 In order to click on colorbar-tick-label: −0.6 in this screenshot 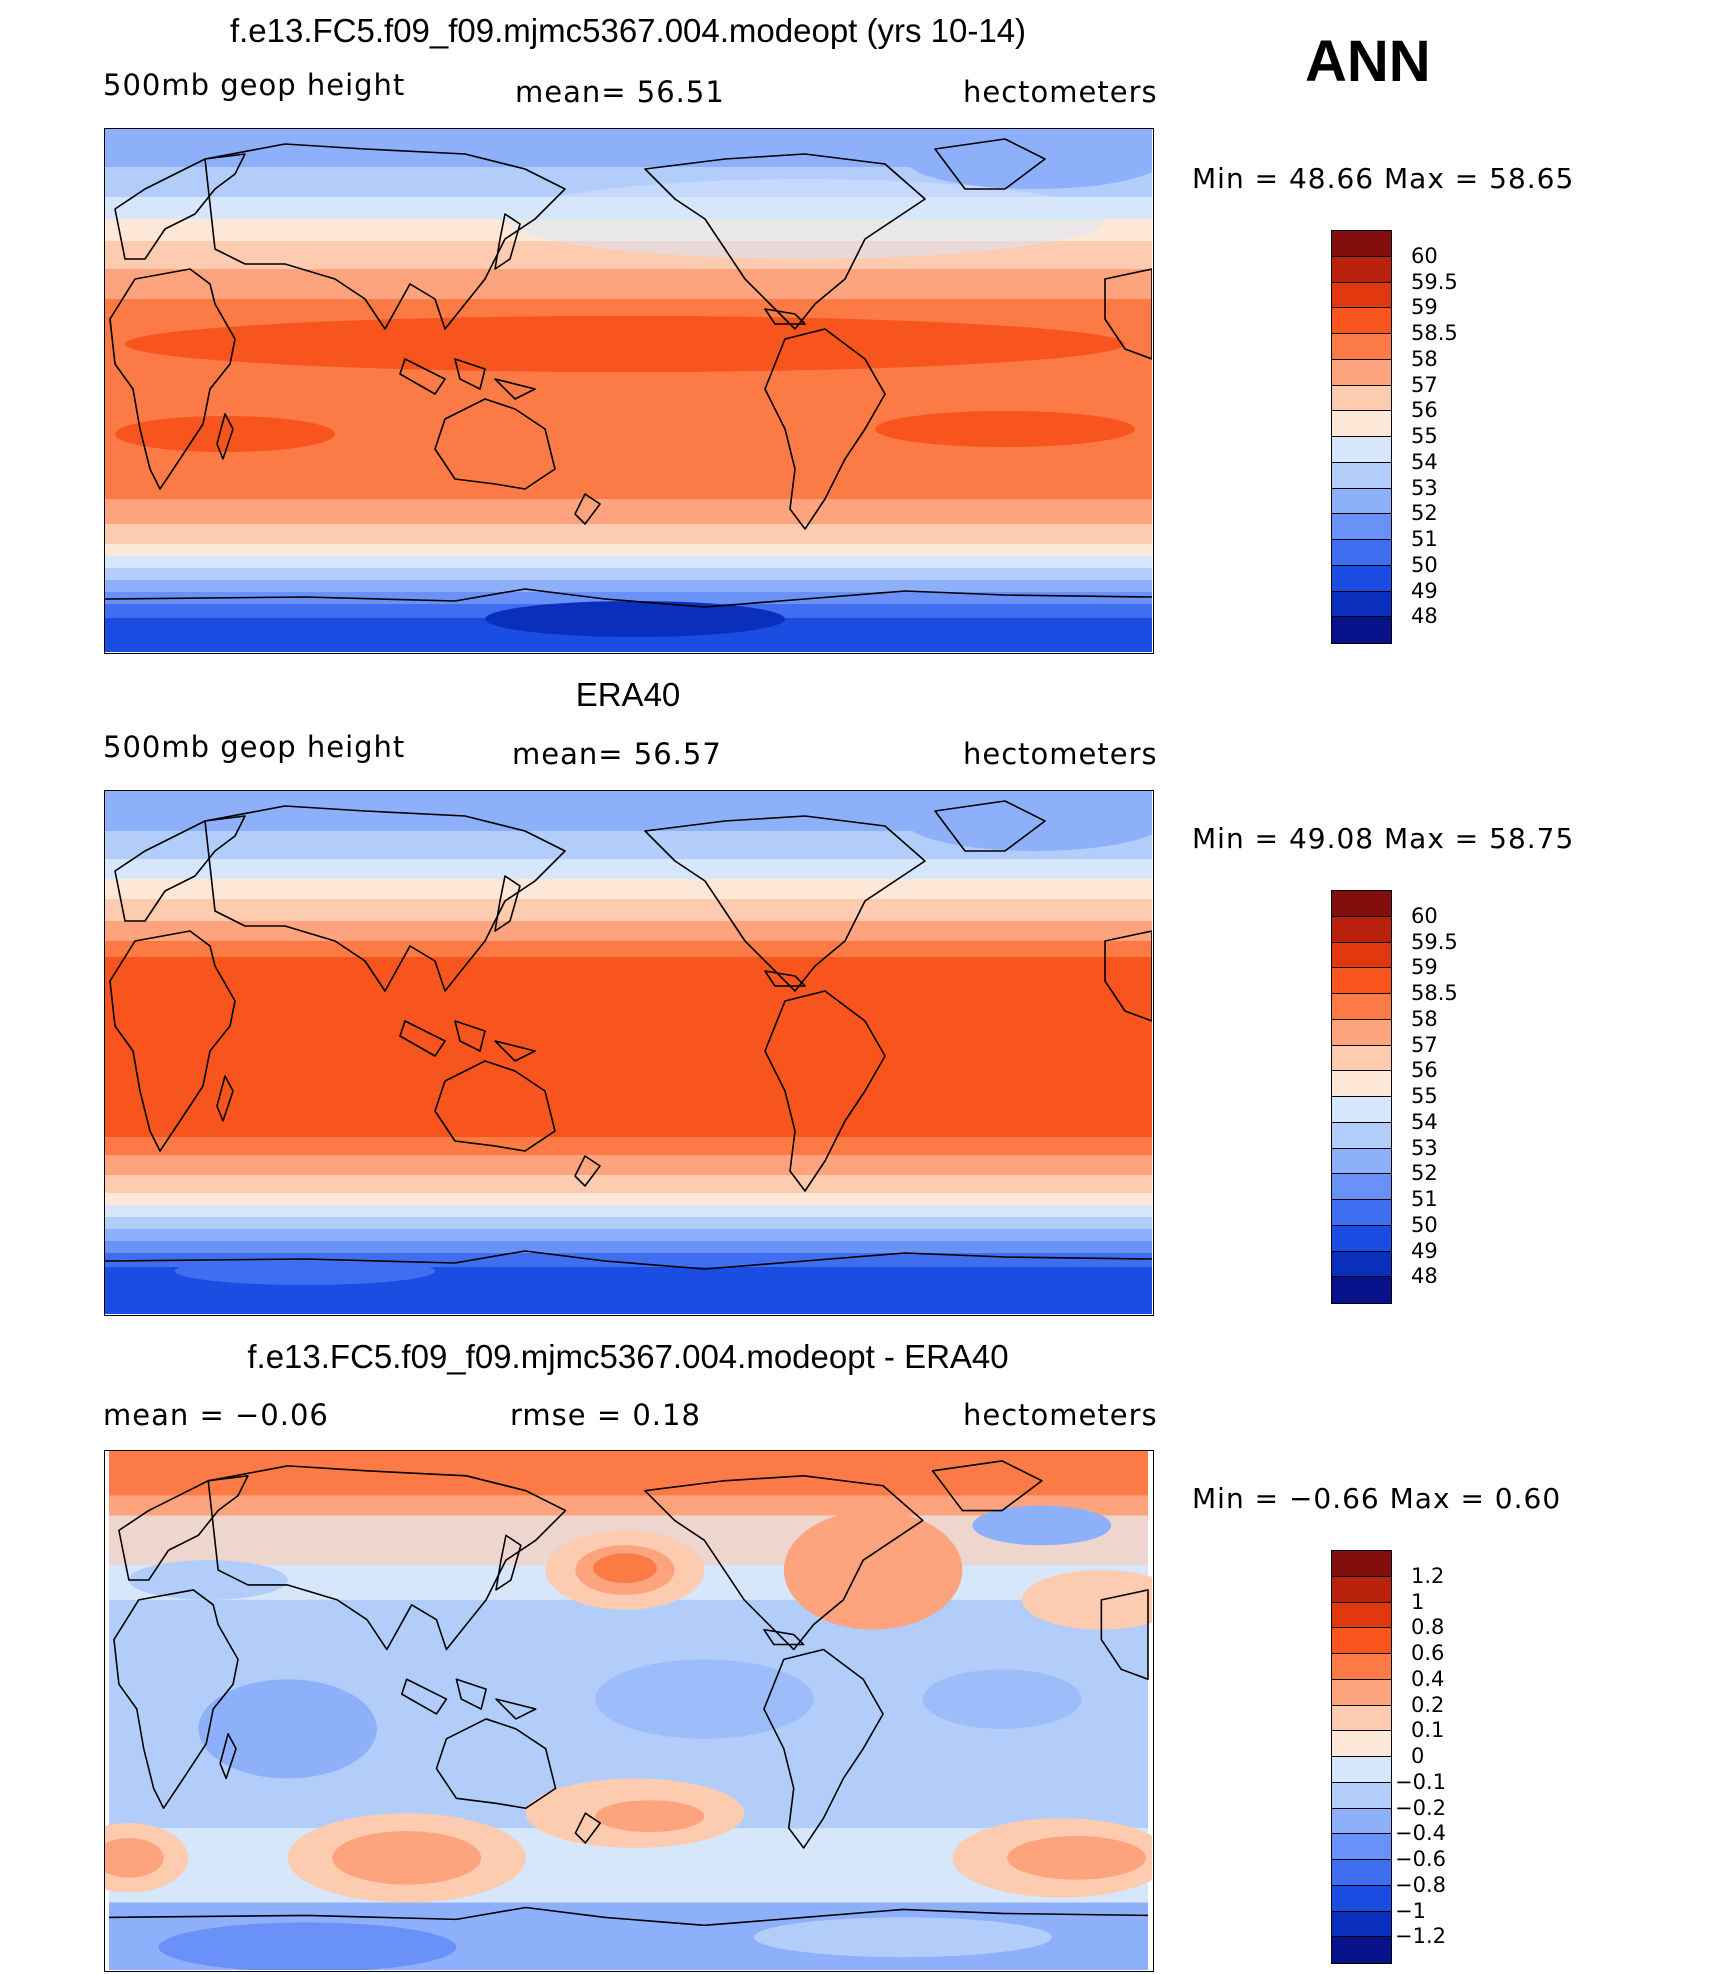, I will do `click(1420, 1859)`.